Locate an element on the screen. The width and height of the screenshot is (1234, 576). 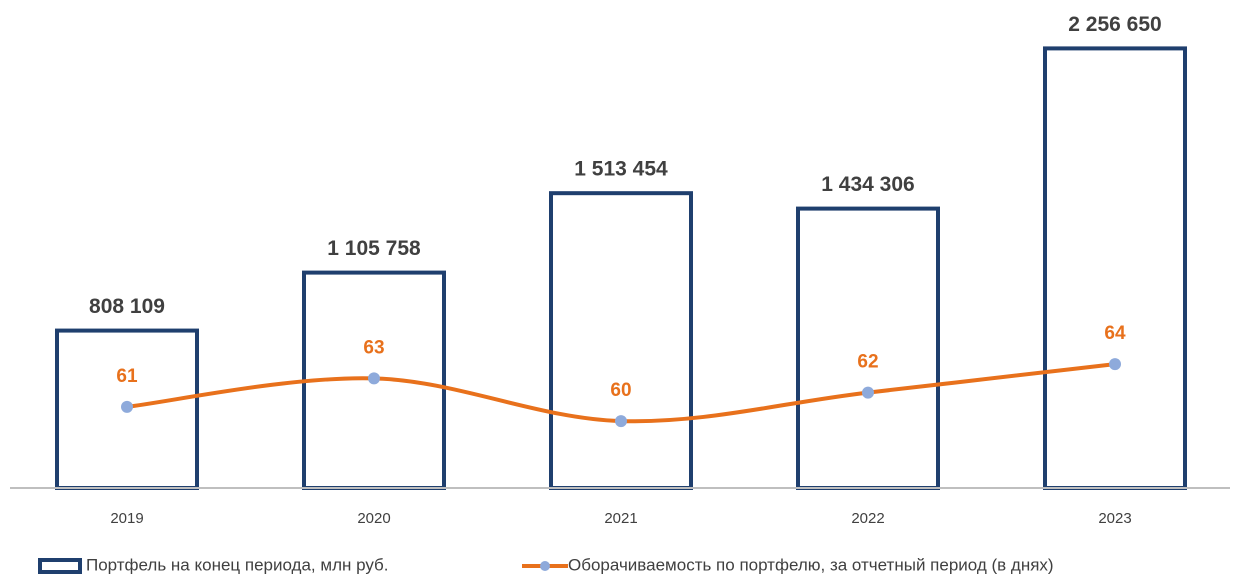
bar-value-label: 1 105 758 is located at coordinates (374, 248).